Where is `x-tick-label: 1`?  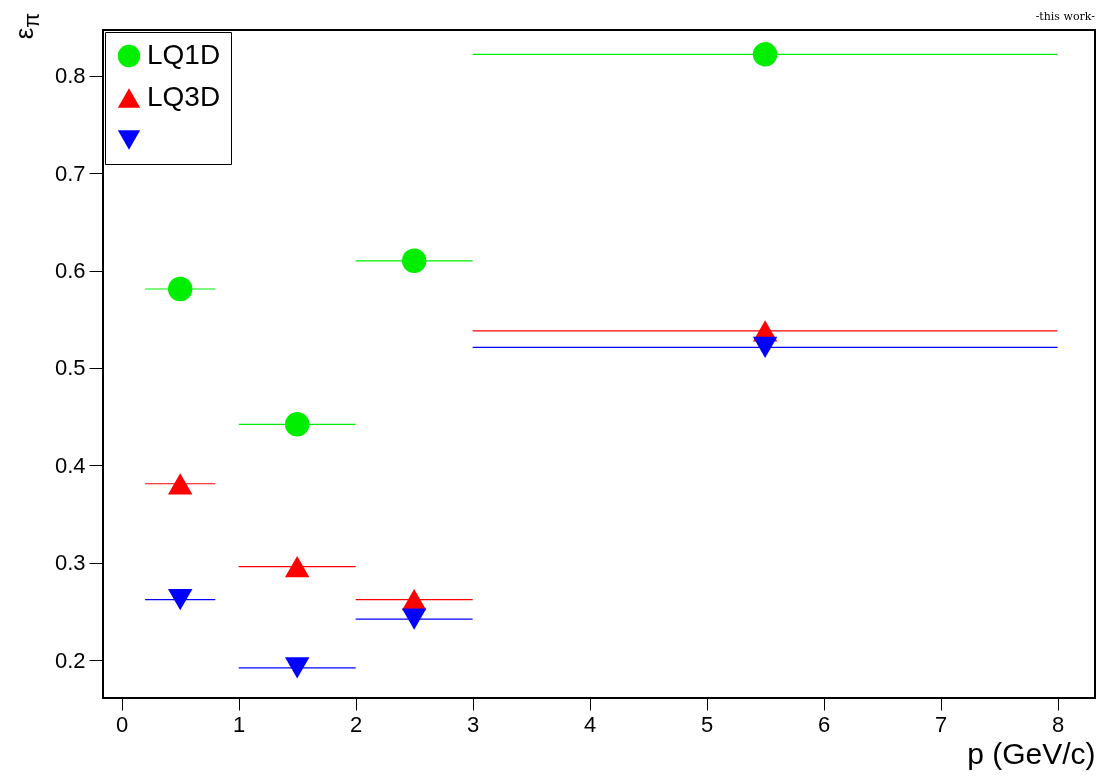 x-tick-label: 1 is located at coordinates (239, 724).